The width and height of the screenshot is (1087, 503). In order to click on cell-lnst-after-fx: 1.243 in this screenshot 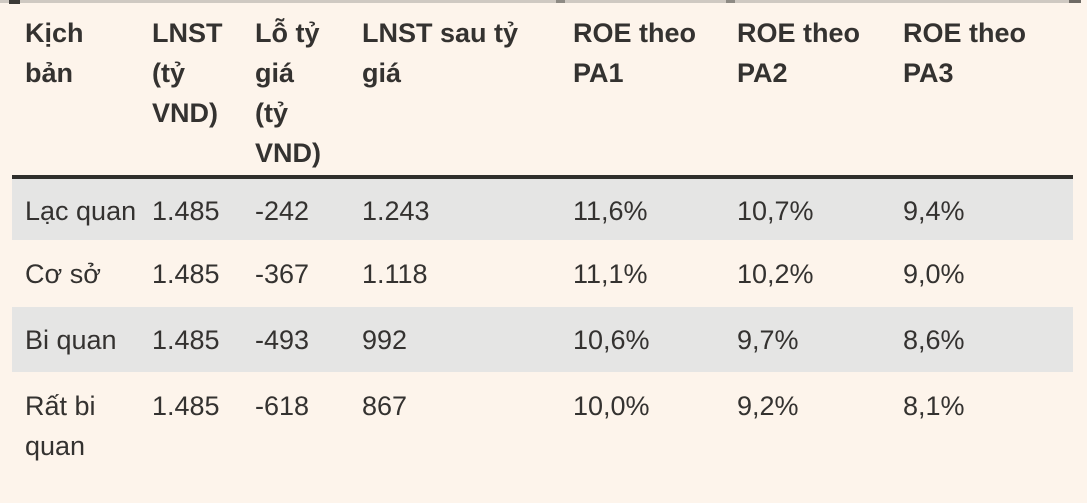, I will do `click(396, 211)`.